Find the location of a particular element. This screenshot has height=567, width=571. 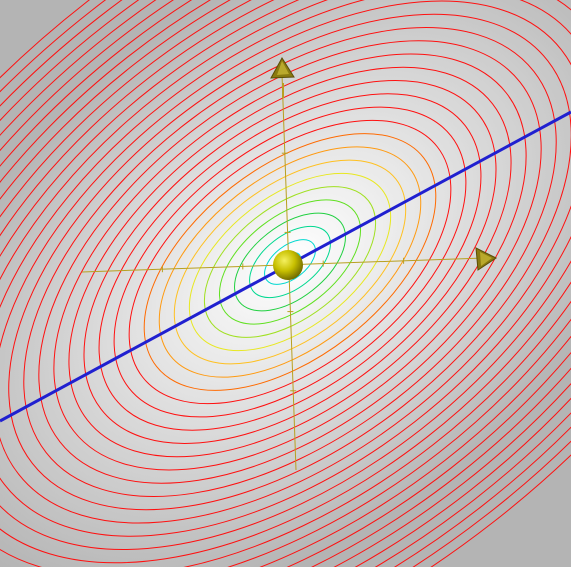

horizontal-axis-arrow-icon is located at coordinates (486, 259).